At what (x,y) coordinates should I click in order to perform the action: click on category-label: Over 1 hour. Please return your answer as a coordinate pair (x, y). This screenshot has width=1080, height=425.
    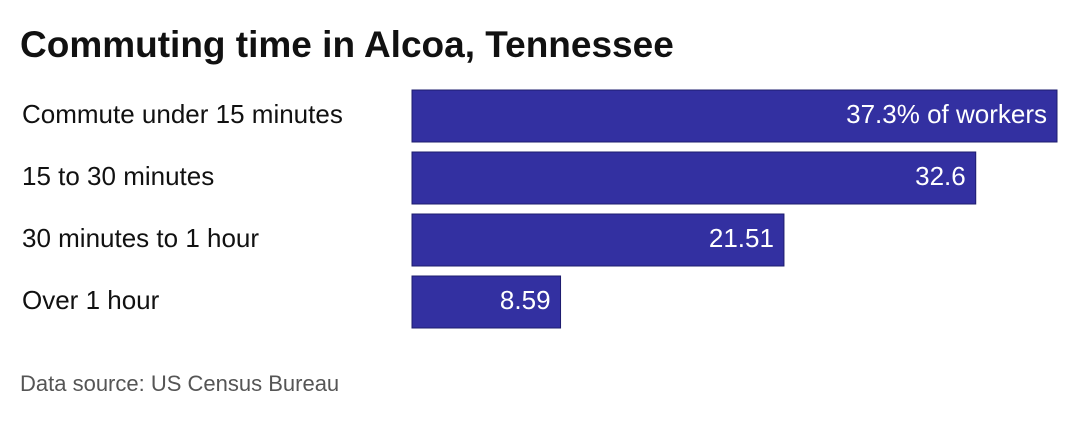
    Looking at the image, I should click on (91, 300).